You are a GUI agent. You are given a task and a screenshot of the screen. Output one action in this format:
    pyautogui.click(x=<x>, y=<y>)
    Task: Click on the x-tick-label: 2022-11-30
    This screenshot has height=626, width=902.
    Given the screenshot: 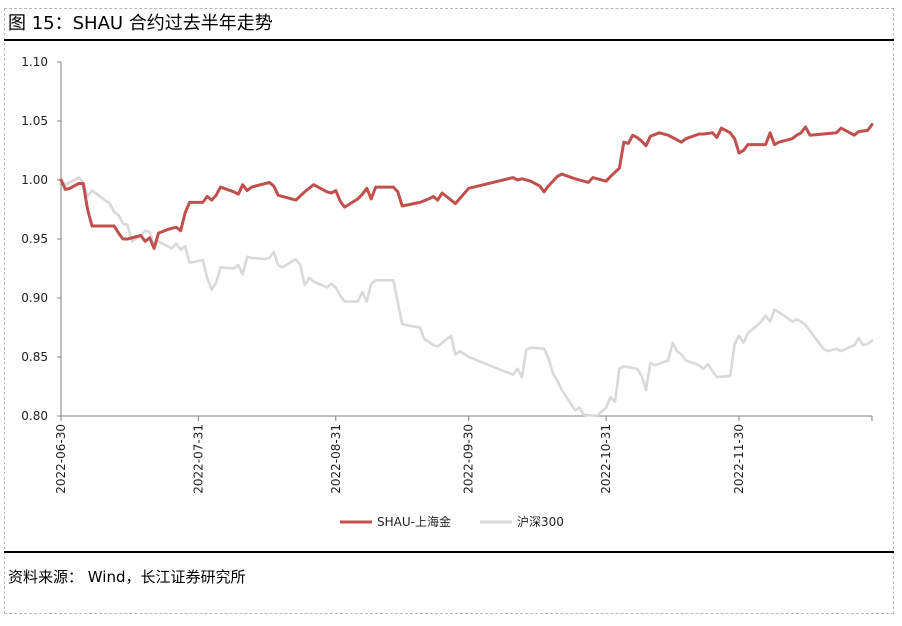 What is the action you would take?
    pyautogui.click(x=739, y=459)
    